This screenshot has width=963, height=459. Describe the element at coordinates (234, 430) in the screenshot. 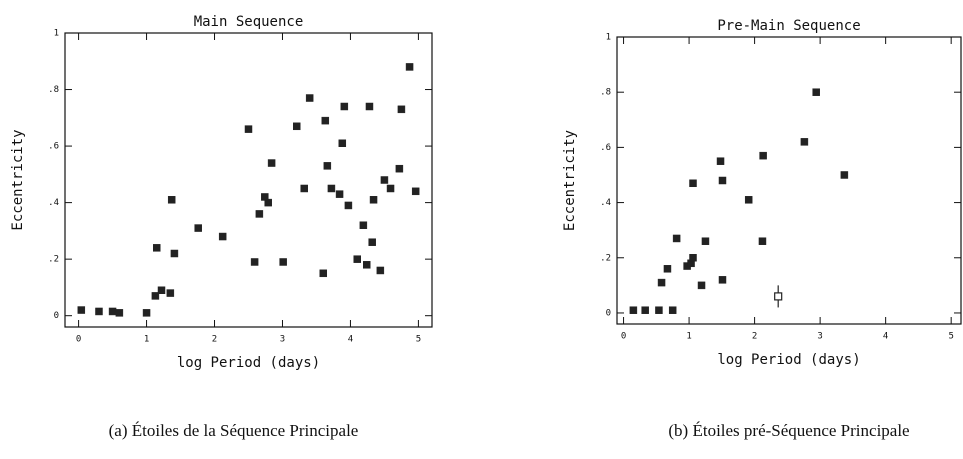

I see `caption: (a) Étoiles de la Séquence Principale` at that location.